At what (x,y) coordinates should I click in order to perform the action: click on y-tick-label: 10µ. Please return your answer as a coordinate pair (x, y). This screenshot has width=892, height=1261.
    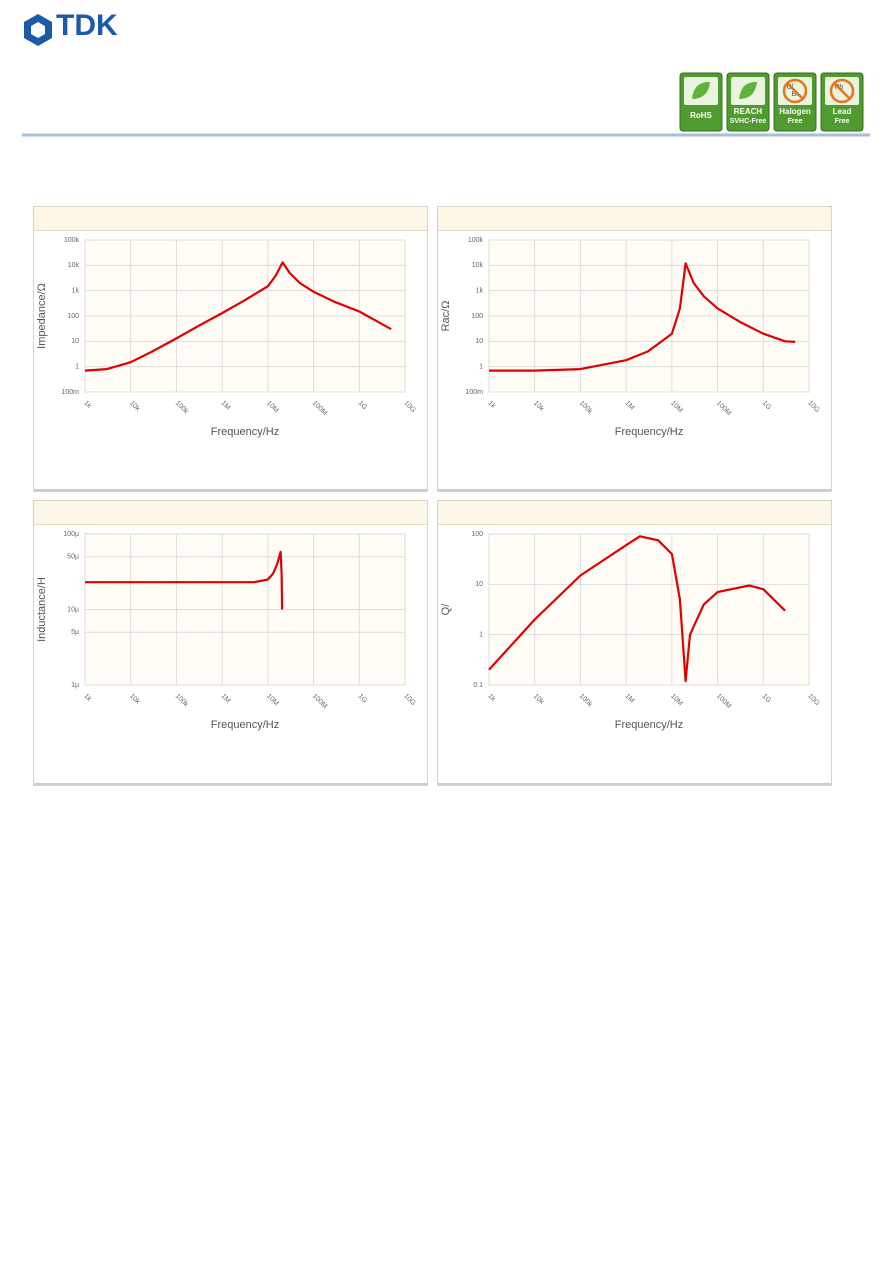
    Looking at the image, I should click on (73, 609).